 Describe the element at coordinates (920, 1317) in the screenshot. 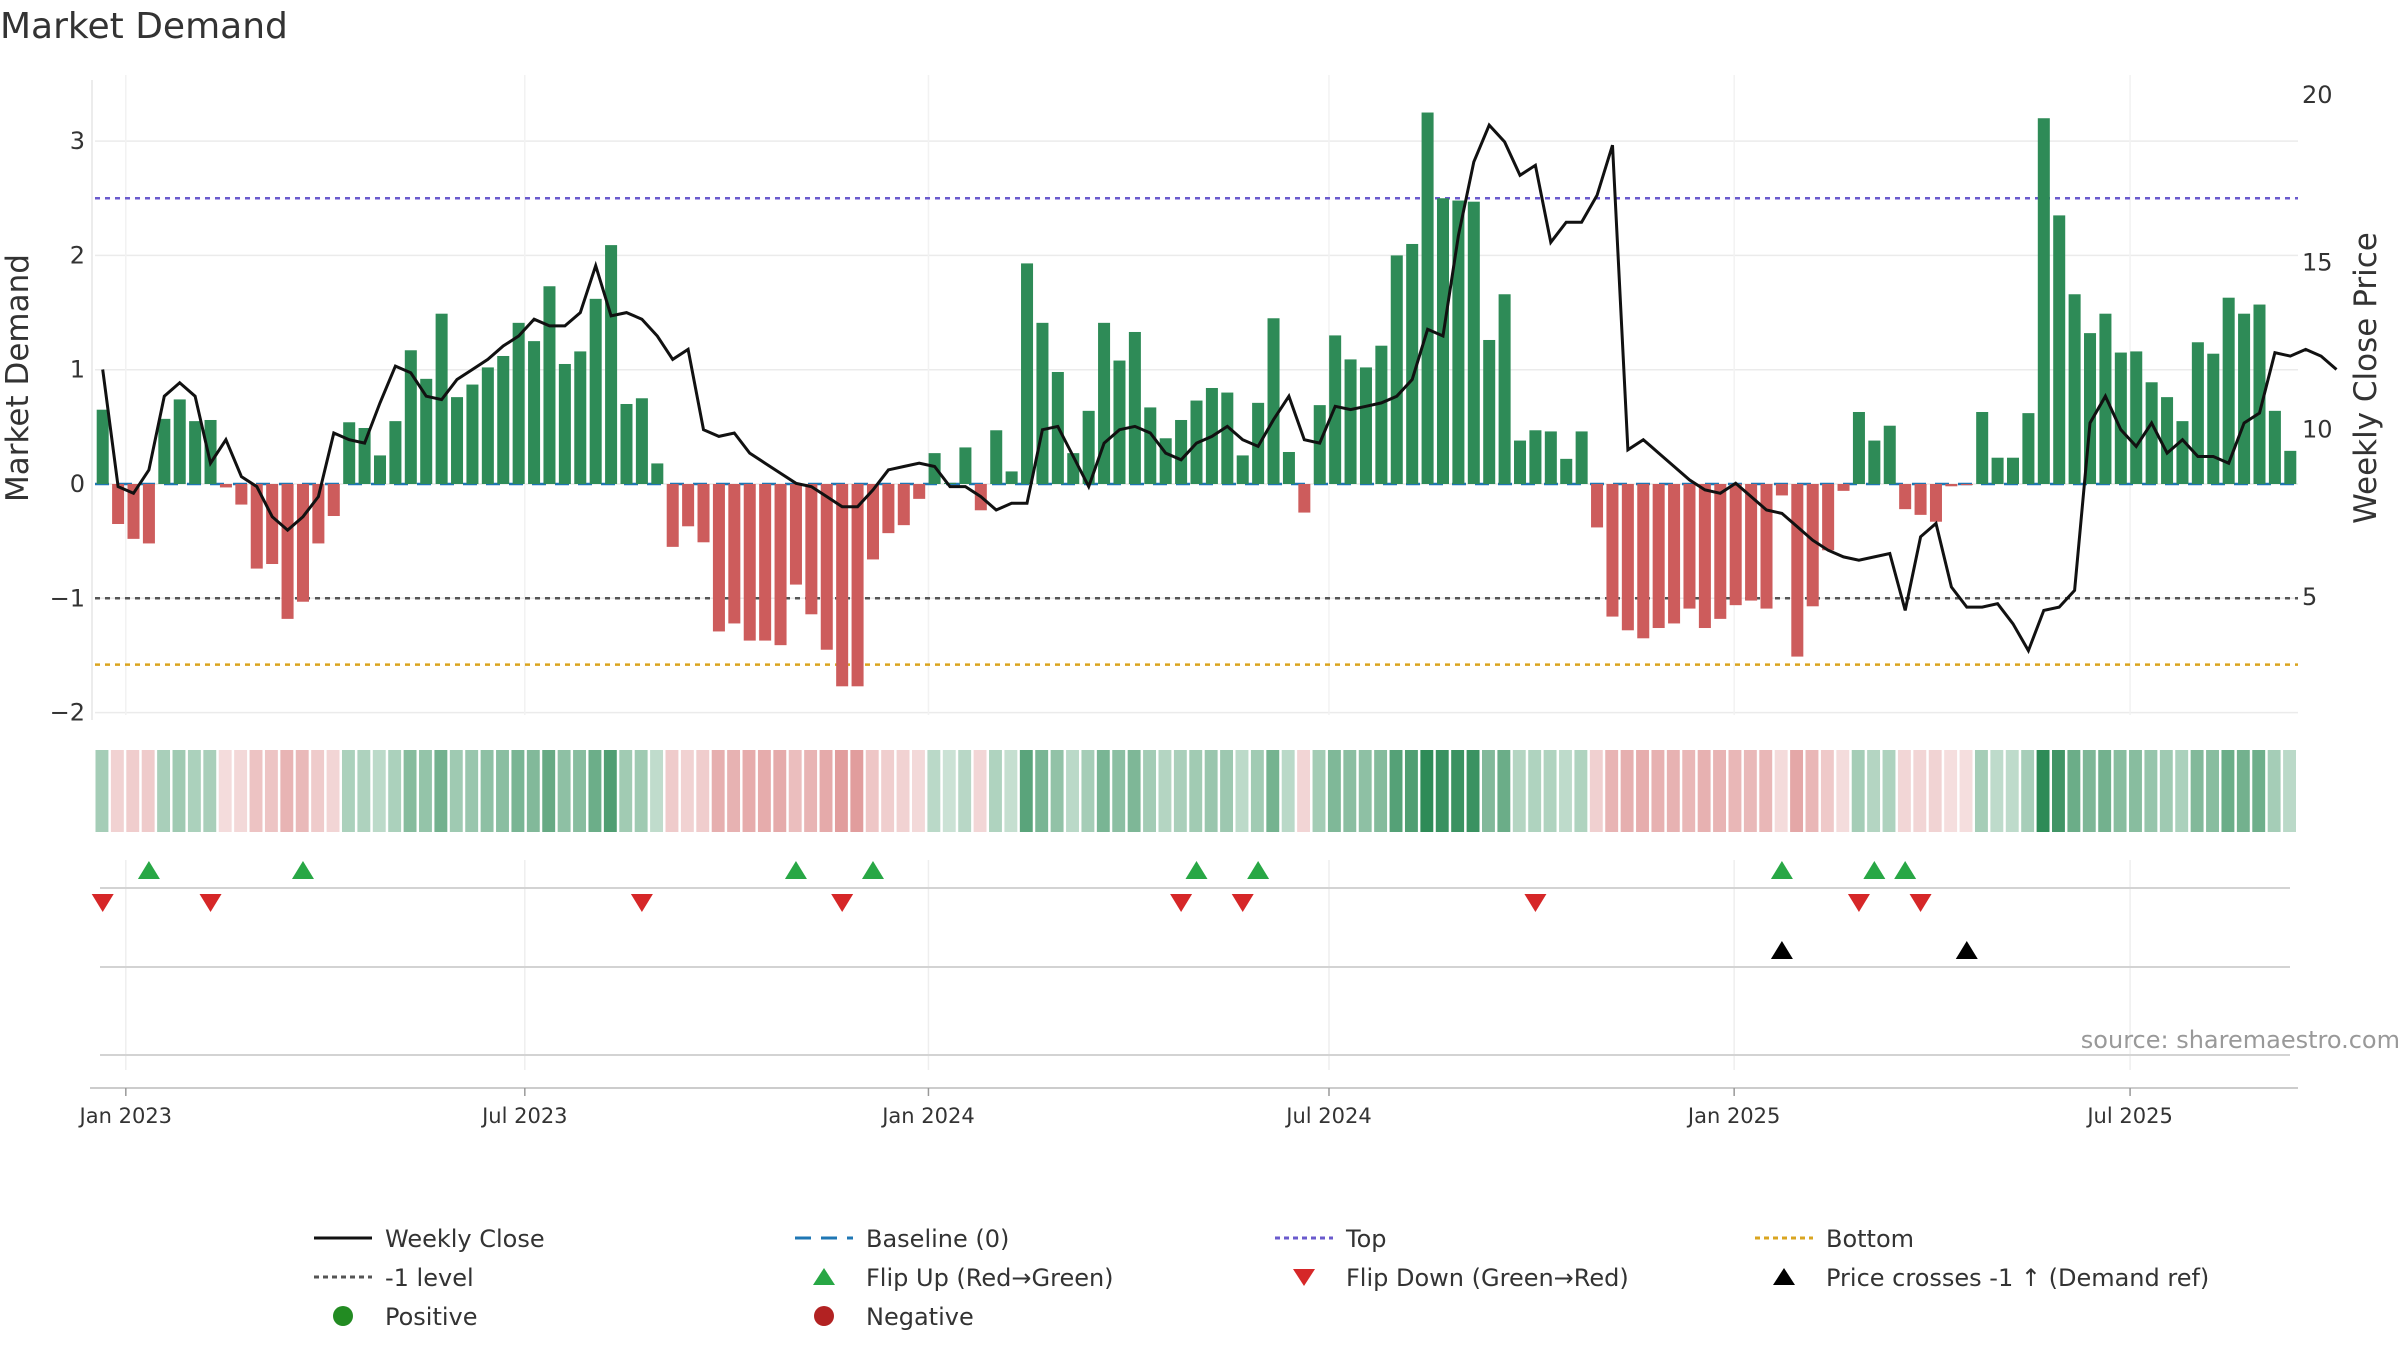

I see `legend-label: Negative` at that location.